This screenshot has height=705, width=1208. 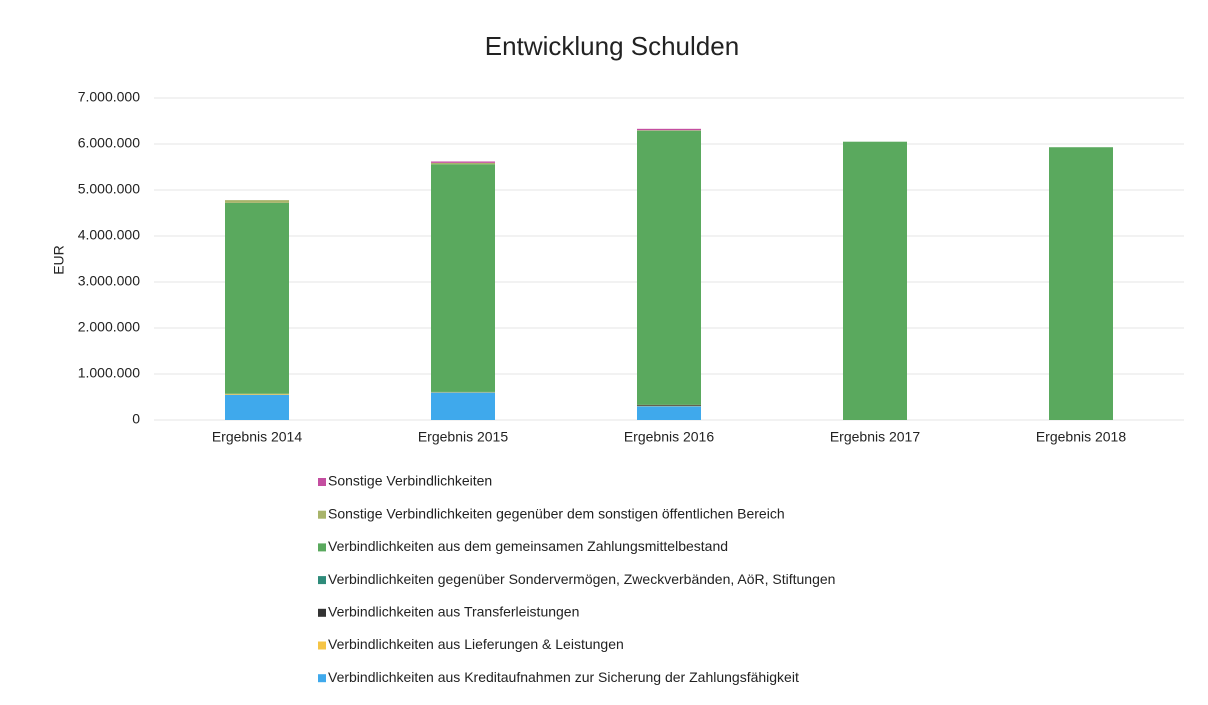 What do you see at coordinates (669, 437) in the screenshot?
I see `x-tick-label: Ergebnis 2016` at bounding box center [669, 437].